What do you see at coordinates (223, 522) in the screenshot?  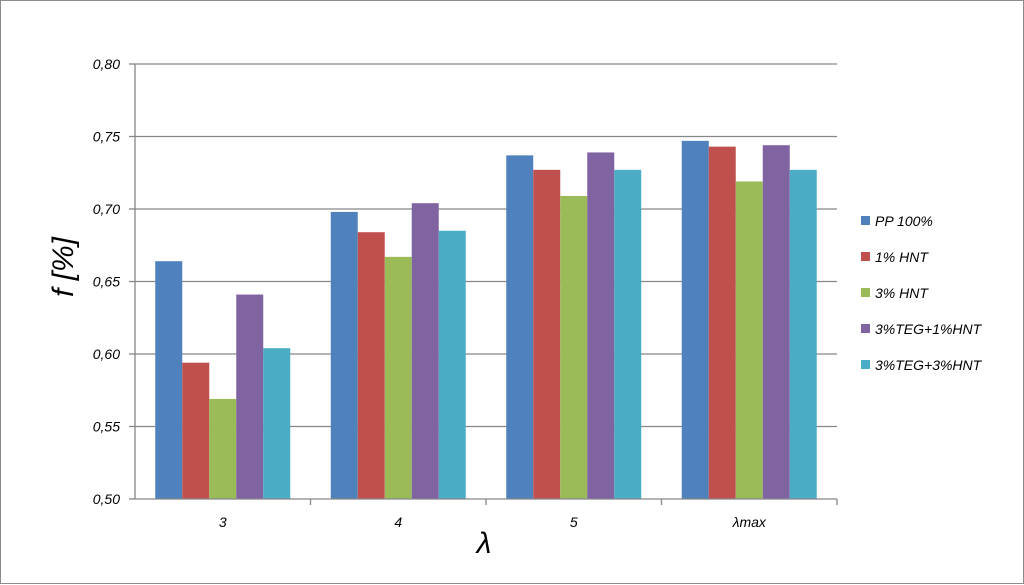 I see `x-tick-label: 3` at bounding box center [223, 522].